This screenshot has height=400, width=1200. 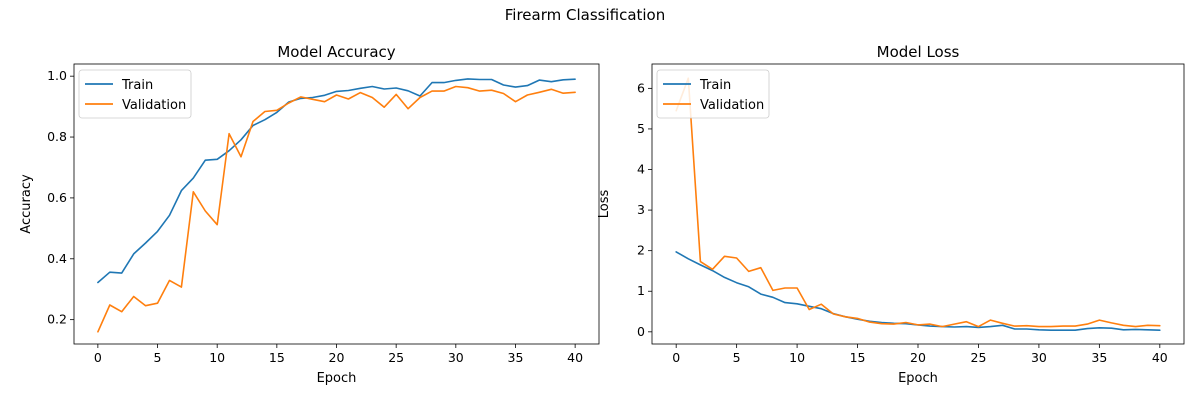 I want to click on y-tick-label: 1.0, so click(x=57, y=75).